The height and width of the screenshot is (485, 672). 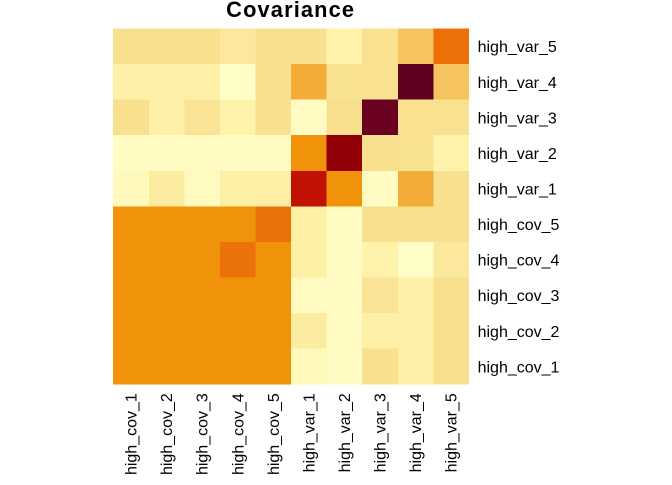 What do you see at coordinates (290, 11) in the screenshot?
I see `svg-text: Covariance` at bounding box center [290, 11].